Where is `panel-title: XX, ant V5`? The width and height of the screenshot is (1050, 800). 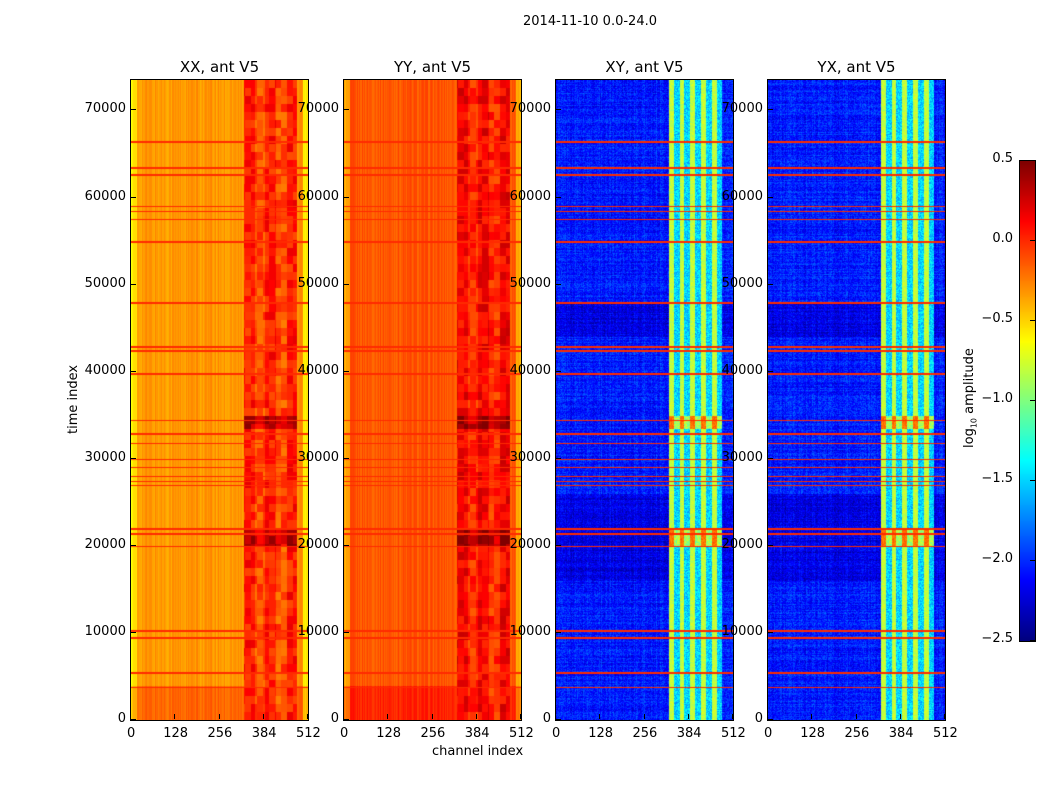
panel-title: XX, ant V5 is located at coordinates (219, 67).